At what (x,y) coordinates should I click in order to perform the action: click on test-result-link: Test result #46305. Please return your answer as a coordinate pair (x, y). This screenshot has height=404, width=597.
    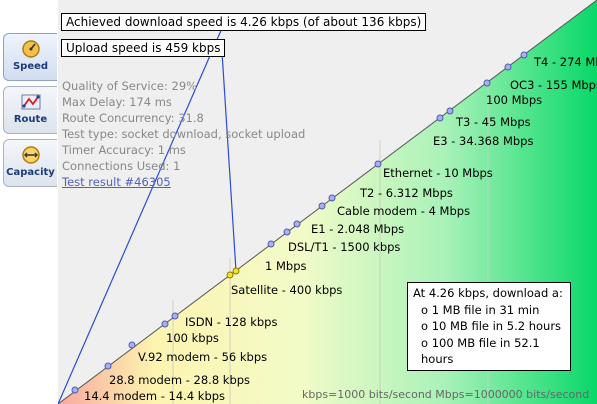
    Looking at the image, I should click on (116, 182).